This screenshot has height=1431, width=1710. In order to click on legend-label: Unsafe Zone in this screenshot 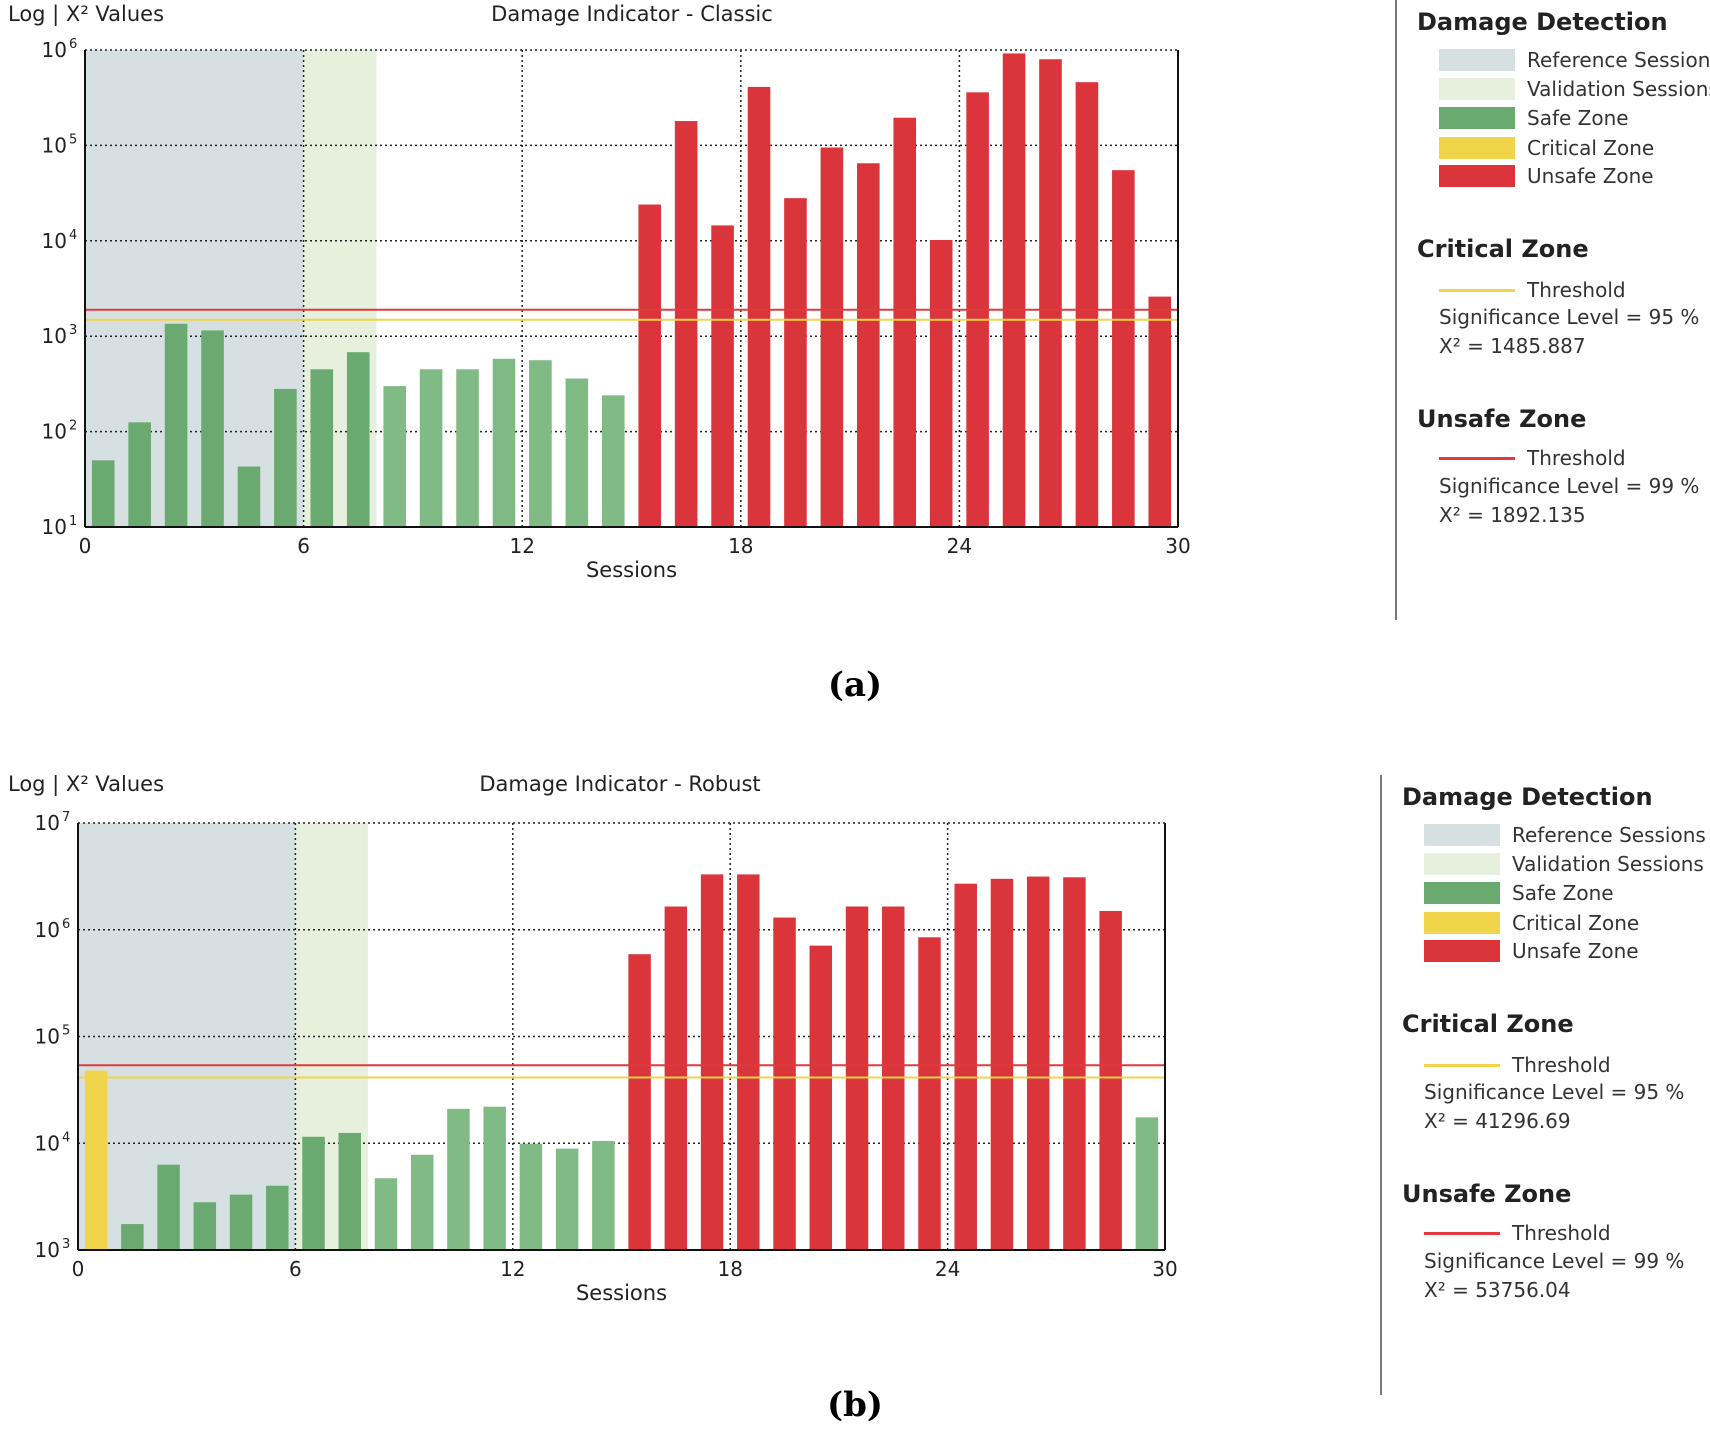, I will do `click(1590, 176)`.